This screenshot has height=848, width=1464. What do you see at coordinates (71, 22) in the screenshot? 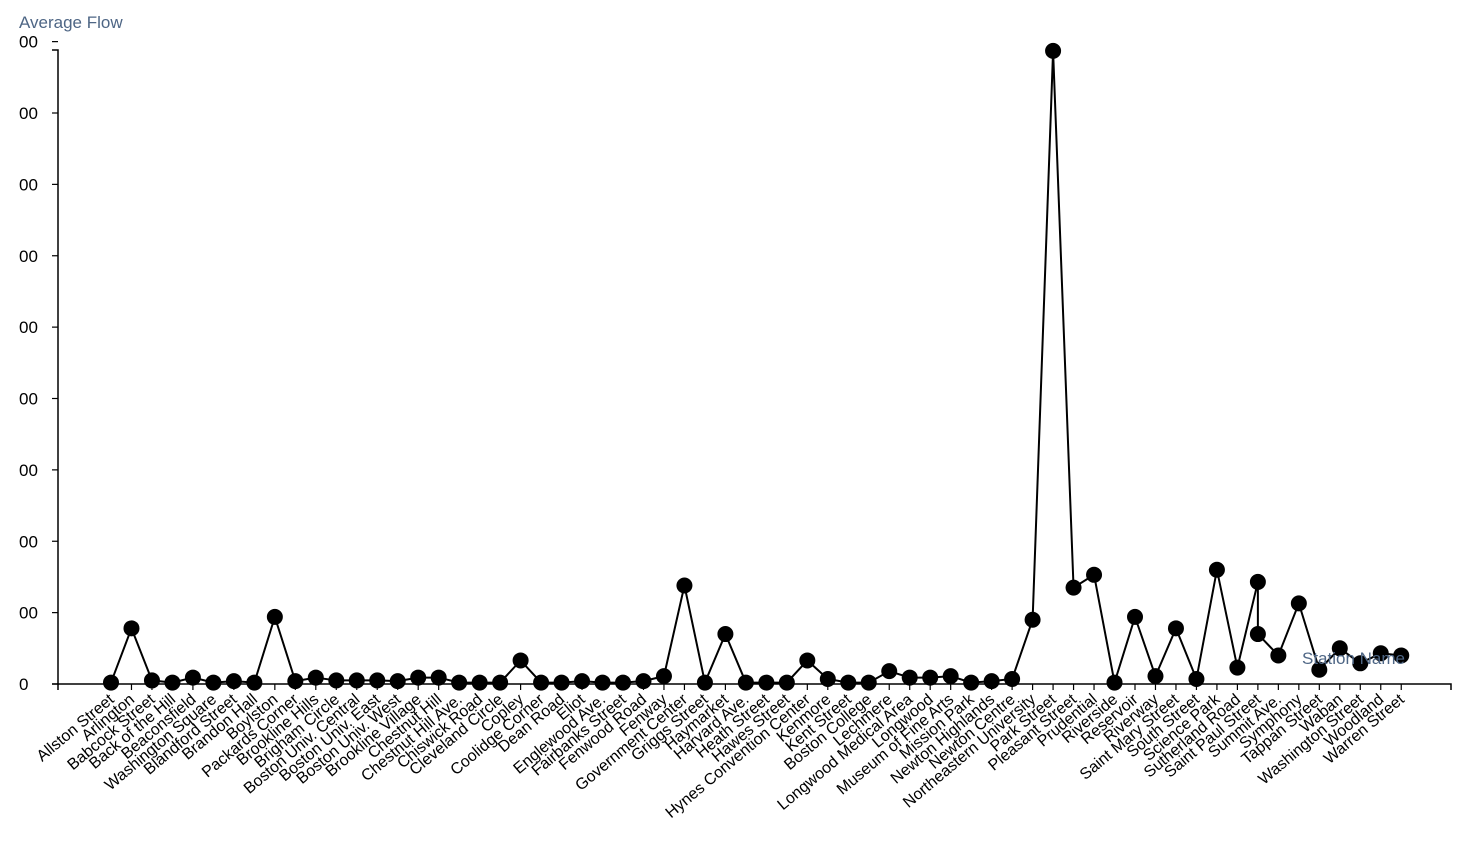
I see `y-axis-title: Average Flow` at bounding box center [71, 22].